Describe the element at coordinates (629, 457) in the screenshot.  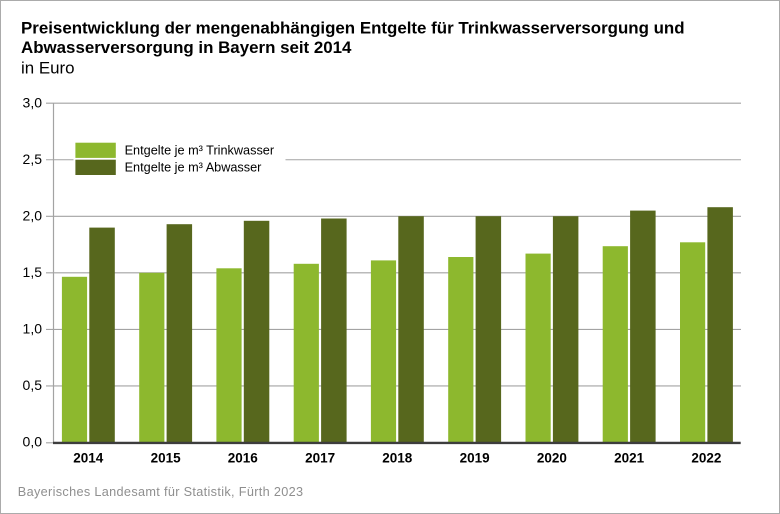
I see `svg-text: 2021` at that location.